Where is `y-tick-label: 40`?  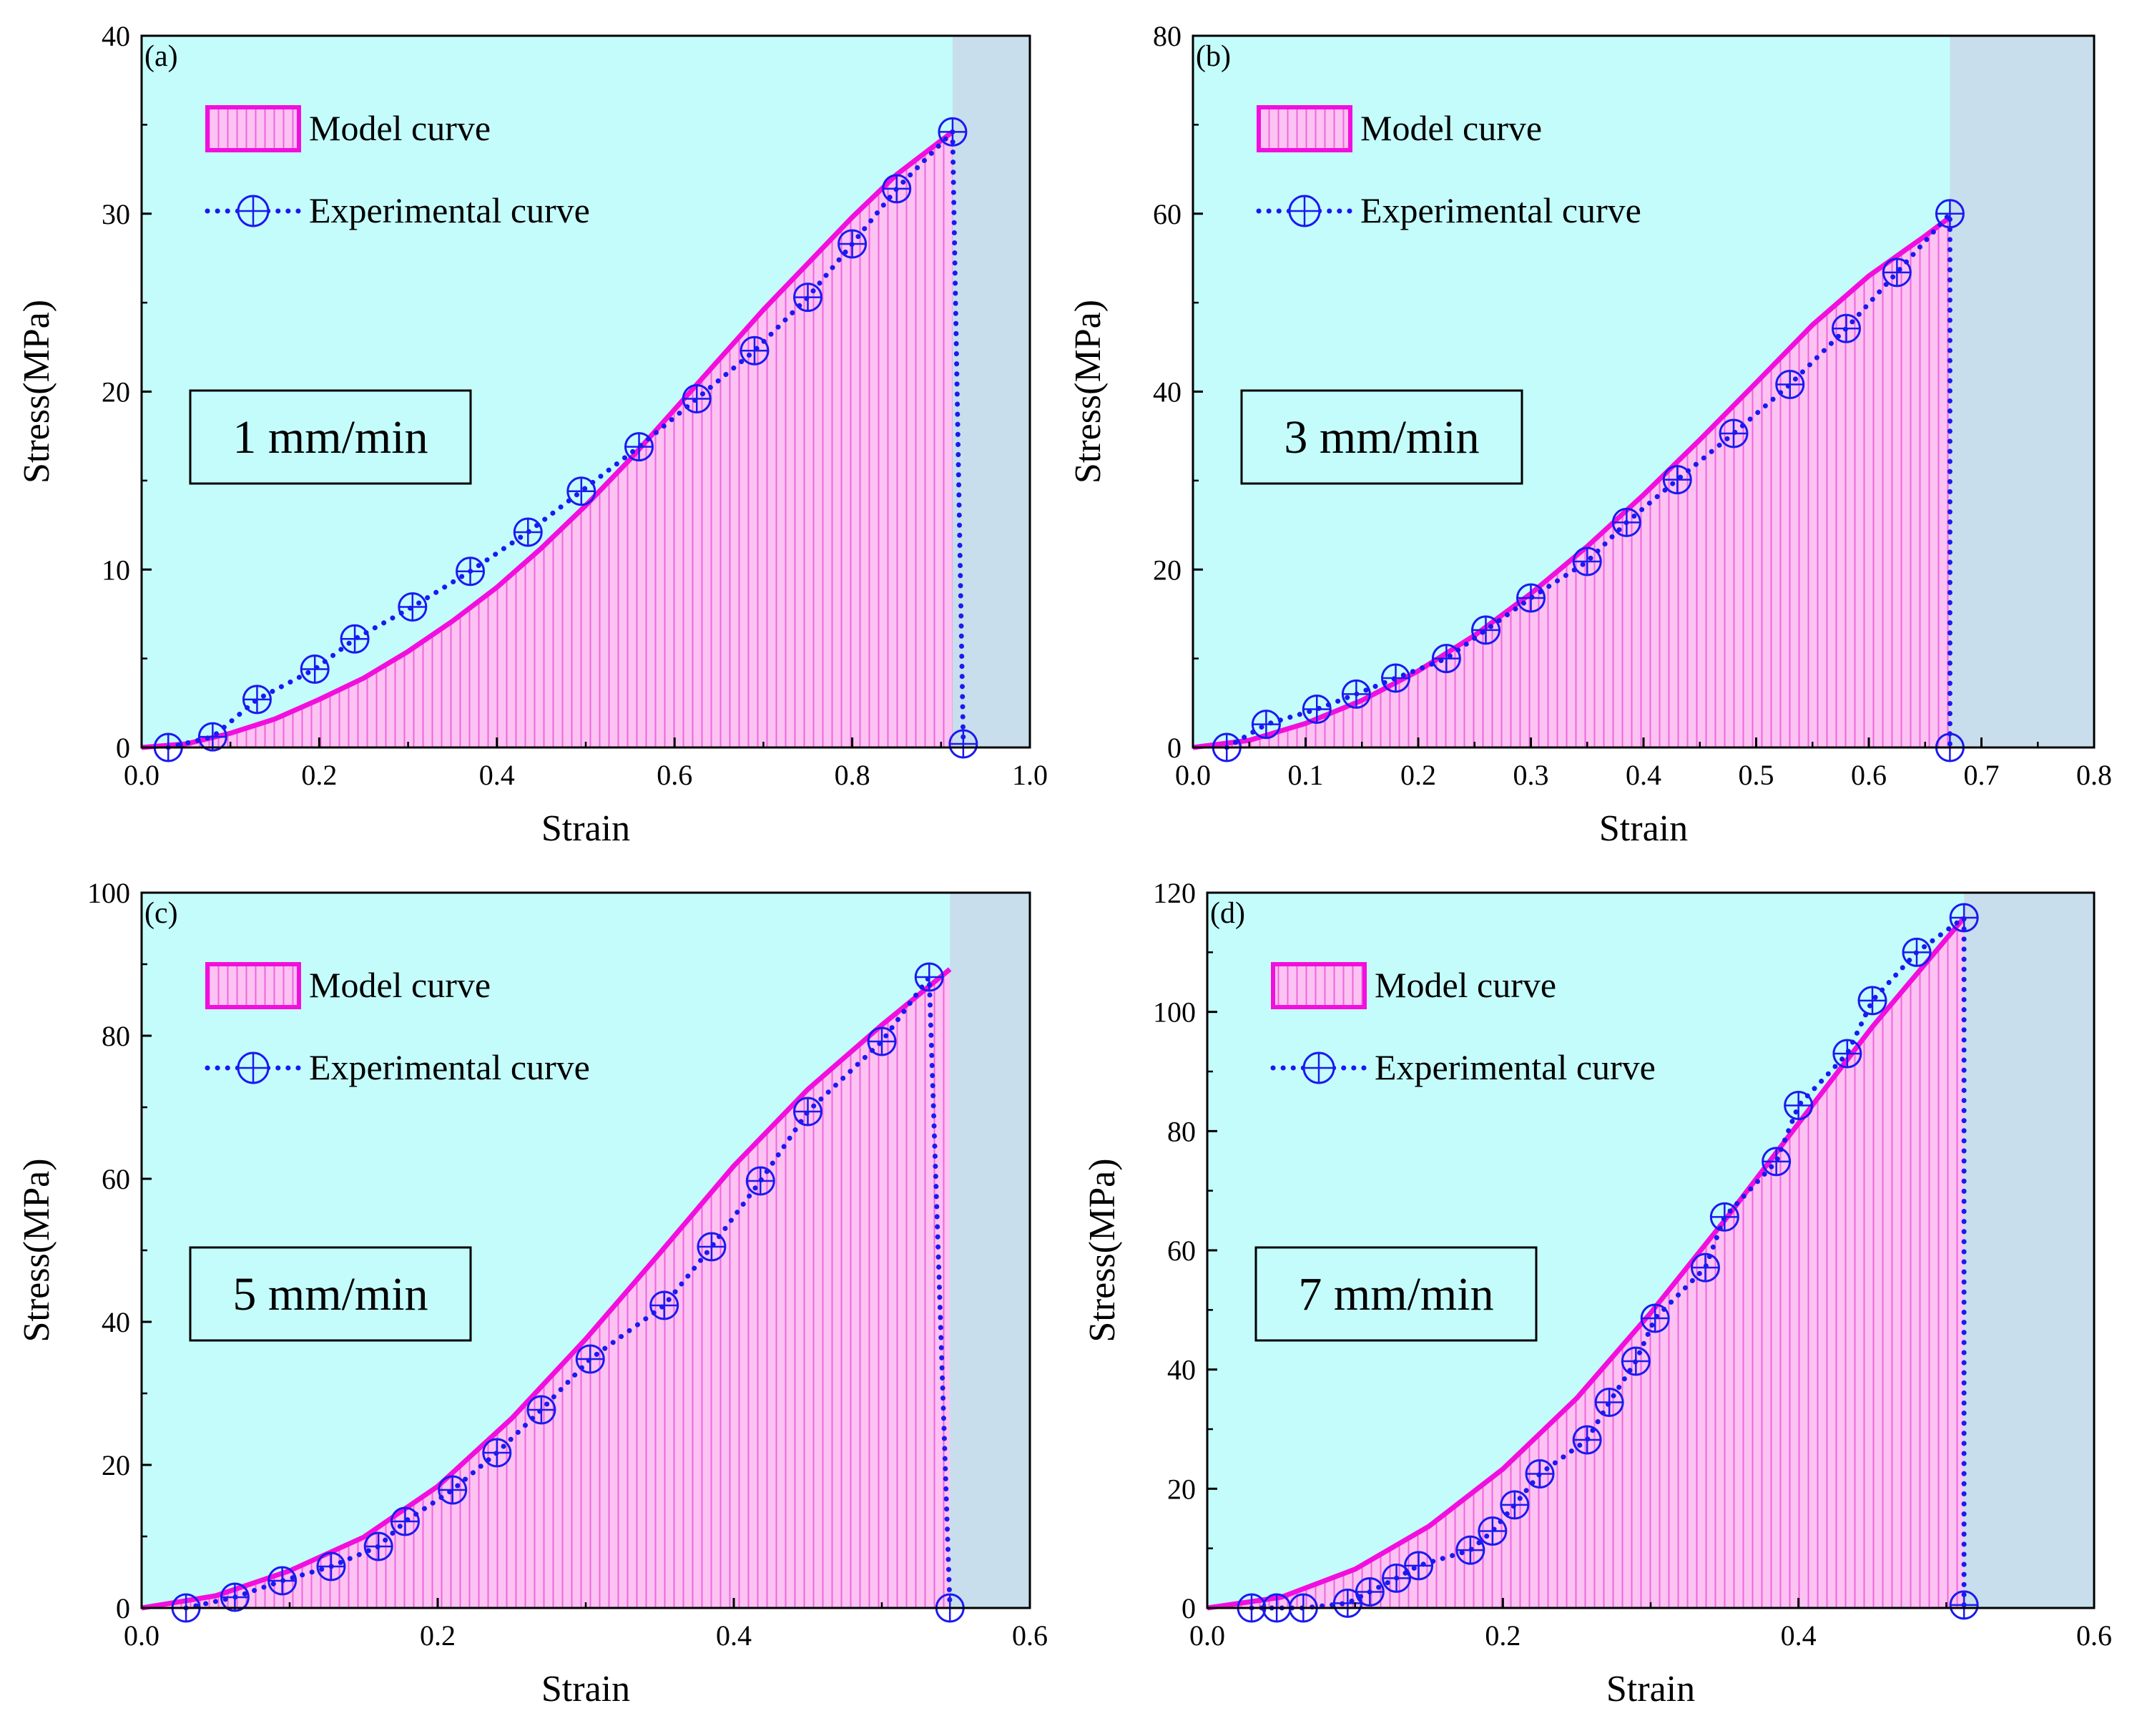
y-tick-label: 40 is located at coordinates (1167, 392).